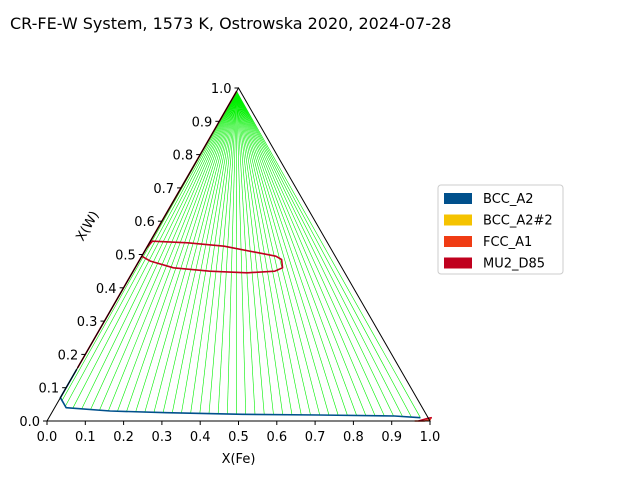 Image resolution: width=640 pixels, height=480 pixels. Describe the element at coordinates (276, 437) in the screenshot. I see `x-tick-label: 0.6` at that location.